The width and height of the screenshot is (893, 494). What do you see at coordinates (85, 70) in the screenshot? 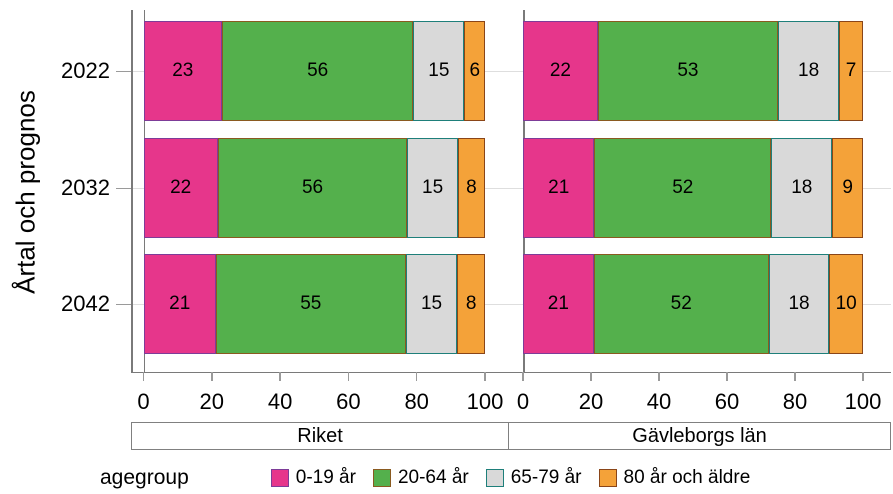
I see `y-tick-label-2022: 2022` at bounding box center [85, 70].